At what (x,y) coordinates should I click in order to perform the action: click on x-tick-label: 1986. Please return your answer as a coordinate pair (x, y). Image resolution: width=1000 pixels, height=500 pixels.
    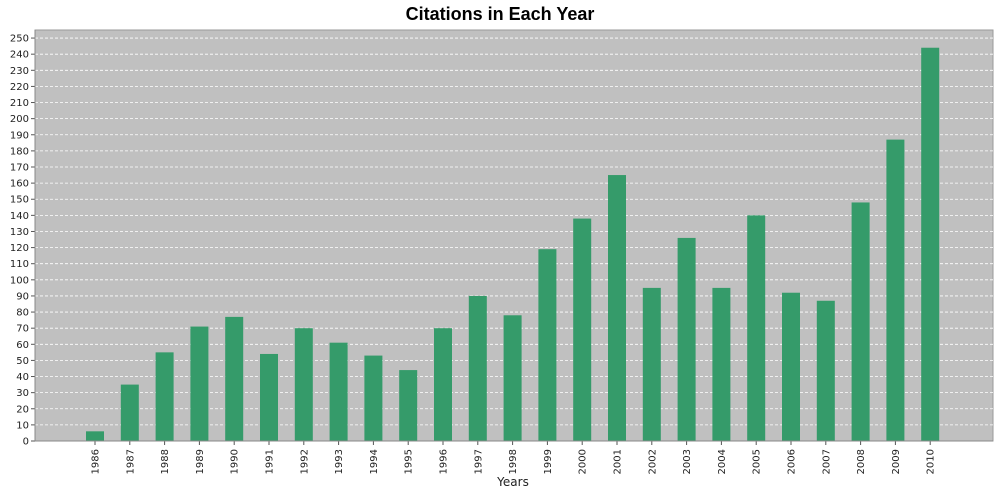
    Looking at the image, I should click on (96, 461).